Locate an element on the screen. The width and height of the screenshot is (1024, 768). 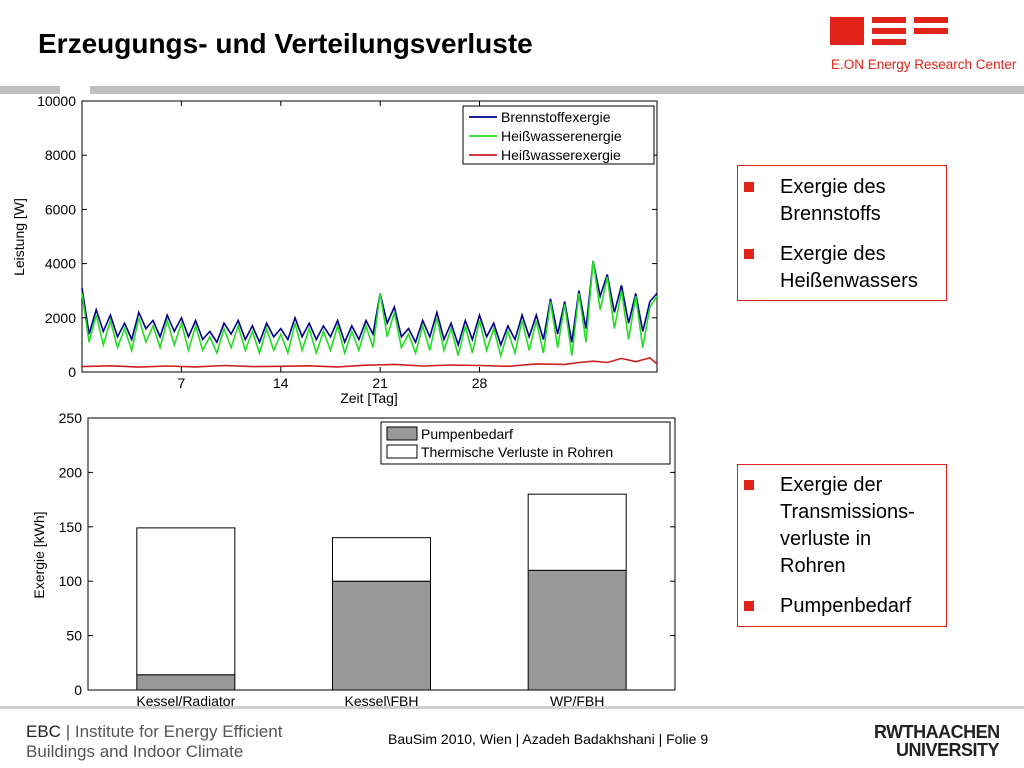
y-tick-label: 2000 is located at coordinates (60, 318).